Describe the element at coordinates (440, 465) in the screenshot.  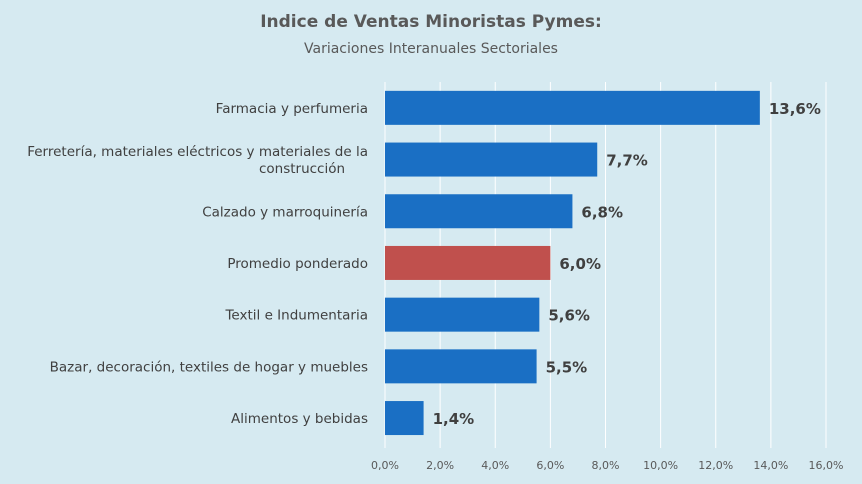
I see `x-tick-label: 2,0%` at that location.